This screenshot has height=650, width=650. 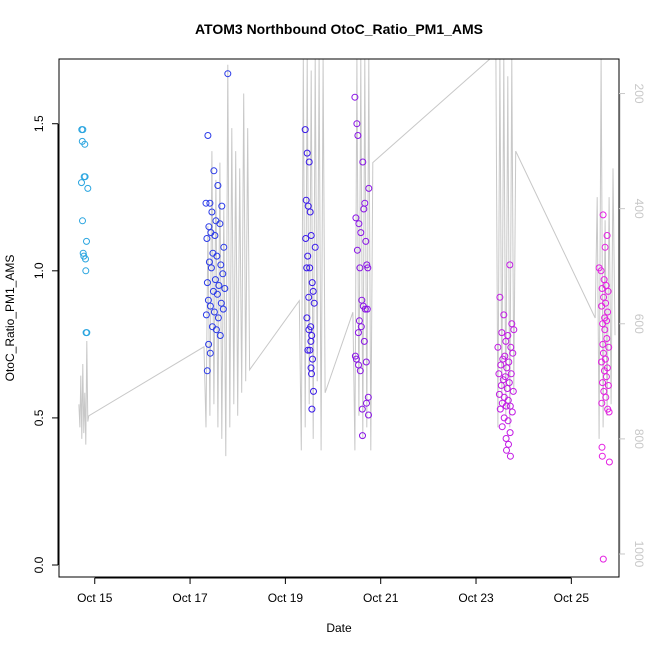 I want to click on x-tick-label-0: Oct 15, so click(x=95, y=598).